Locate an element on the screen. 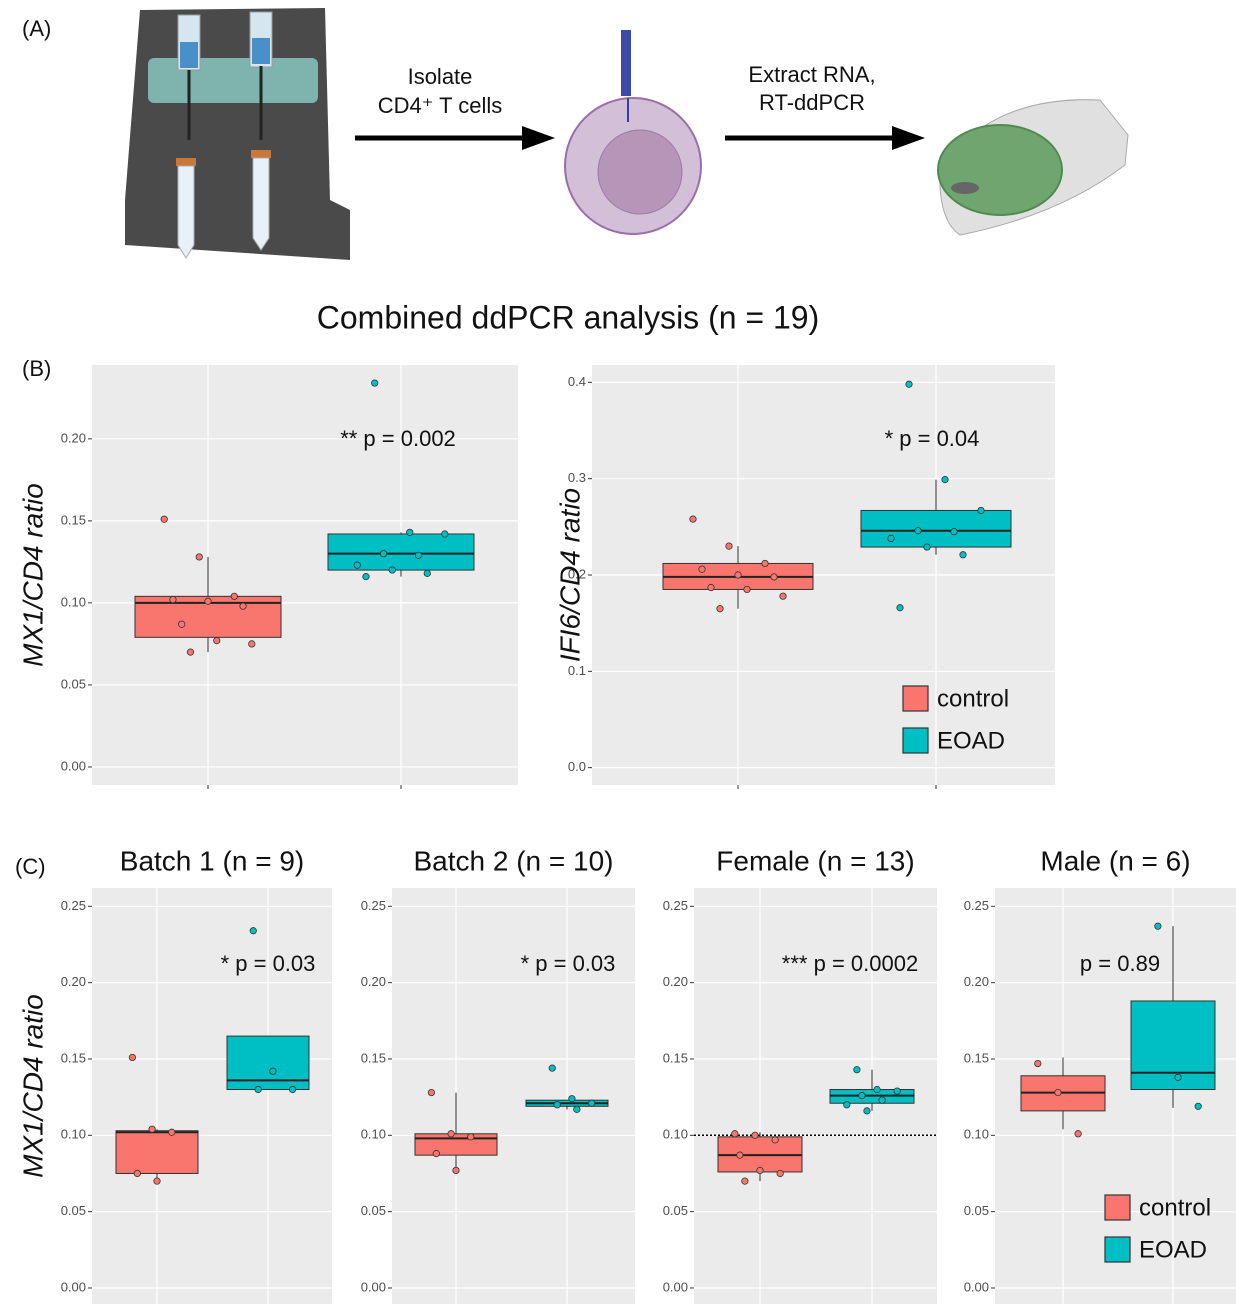  y-tick-label: 0.2 is located at coordinates (577, 573).